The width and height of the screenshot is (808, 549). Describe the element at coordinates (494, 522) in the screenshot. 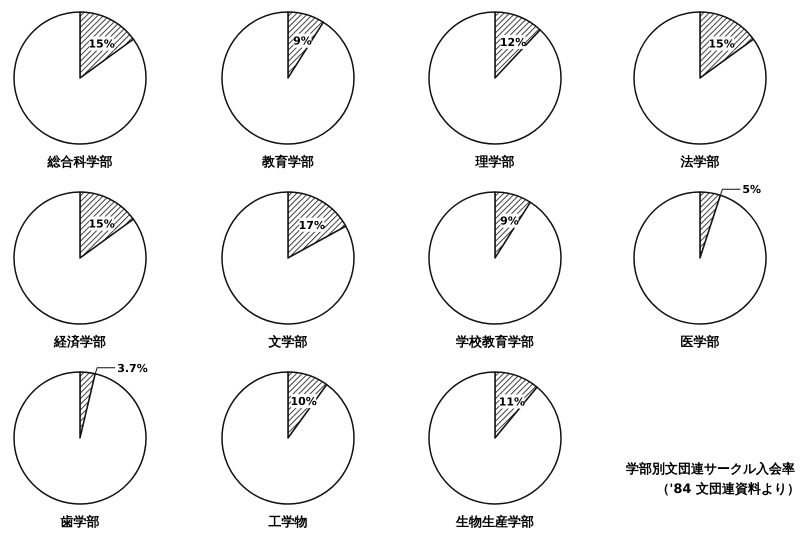

I see `text: 生物生産学部` at that location.